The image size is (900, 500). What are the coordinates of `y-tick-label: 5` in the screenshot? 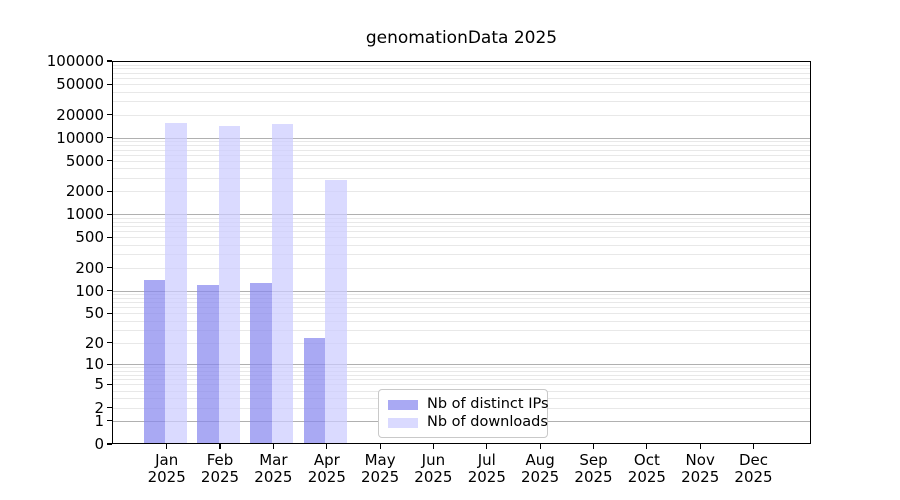 It's located at (99, 384).